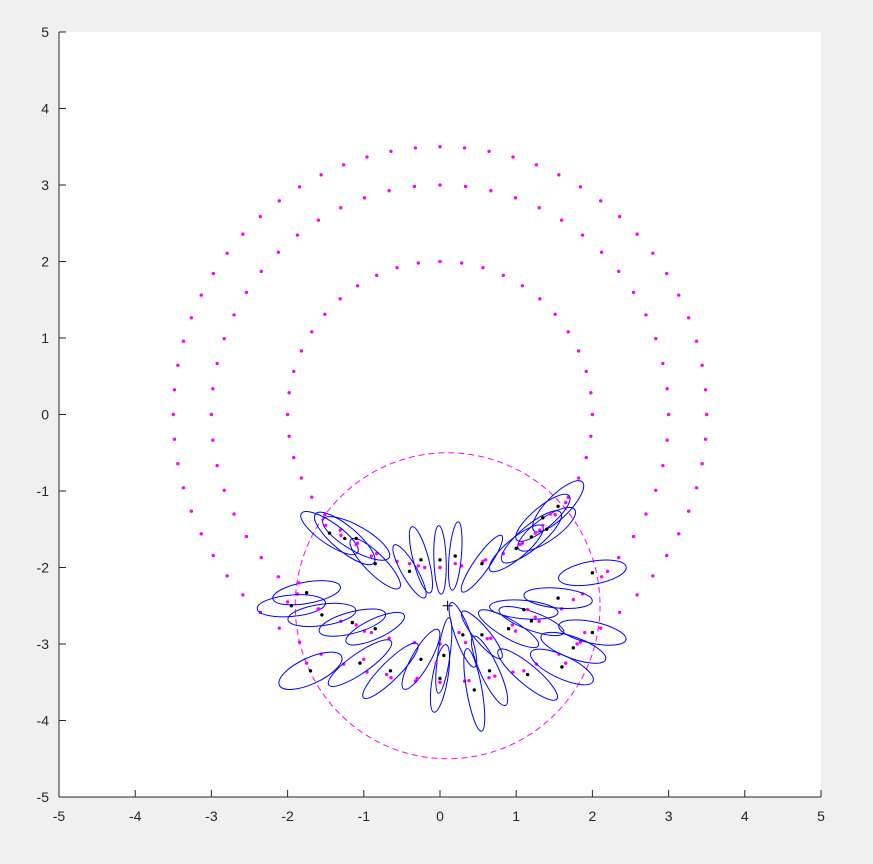  Describe the element at coordinates (447, 606) in the screenshot. I see `range-circle` at that location.